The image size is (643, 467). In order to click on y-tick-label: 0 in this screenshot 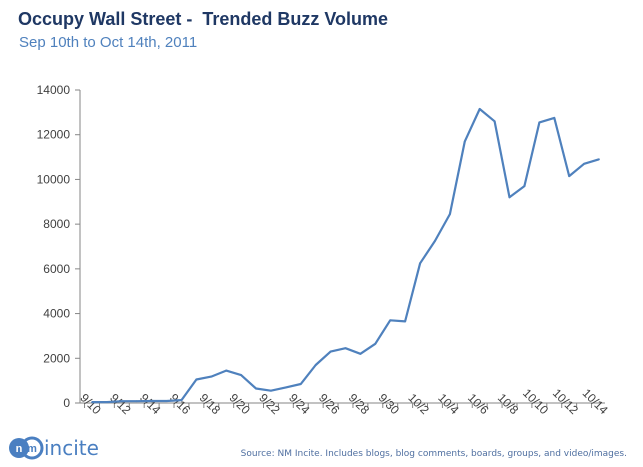, I will do `click(66, 403)`.